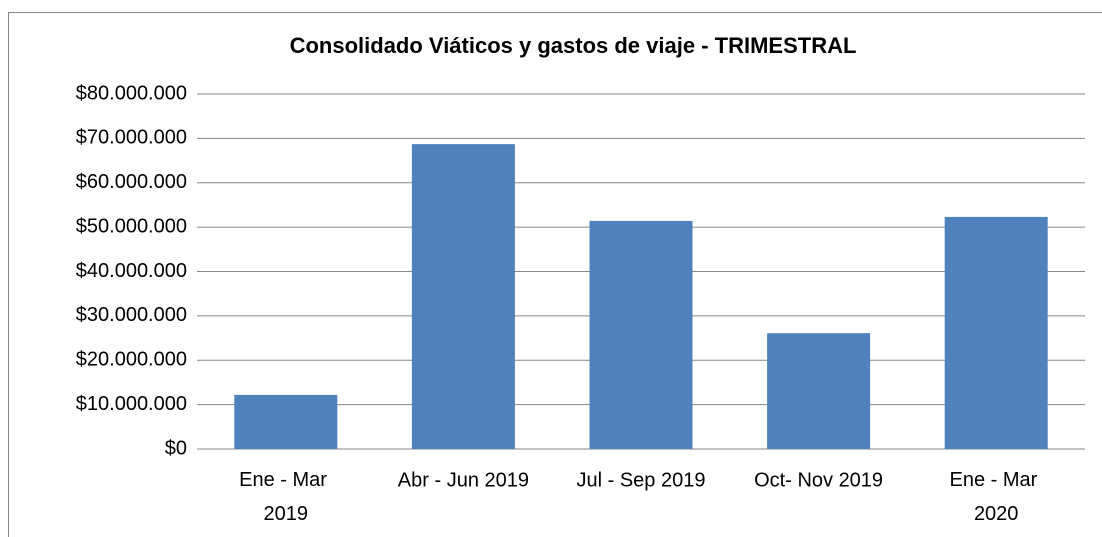 The height and width of the screenshot is (537, 1102). I want to click on y-tick-label: $50.000.000, so click(131, 226).